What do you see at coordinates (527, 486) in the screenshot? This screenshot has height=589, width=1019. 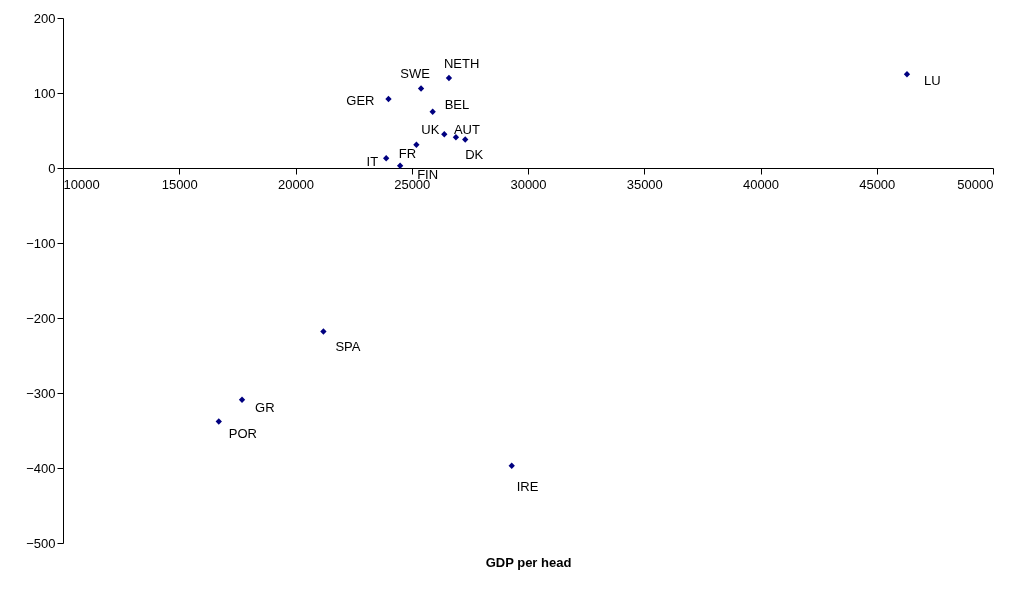 I see `annotation: IRE` at bounding box center [527, 486].